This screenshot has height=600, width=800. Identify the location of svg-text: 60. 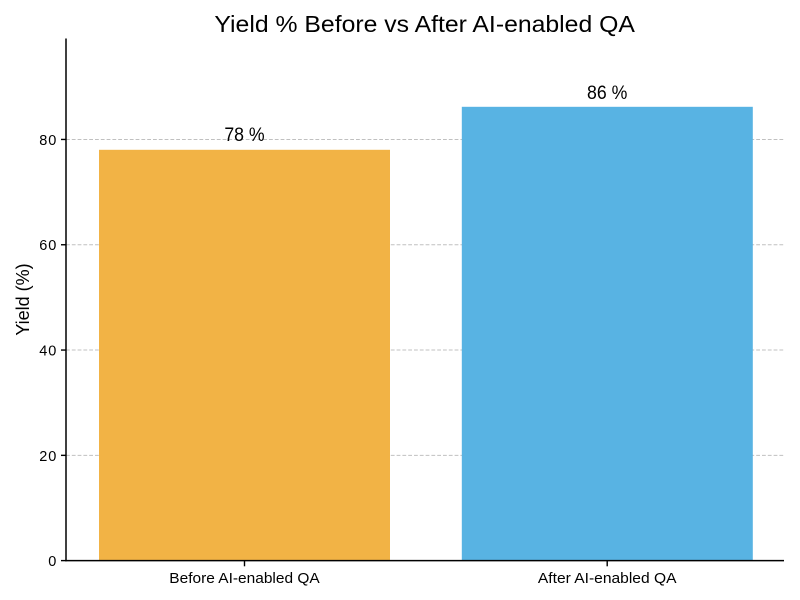
(48, 246).